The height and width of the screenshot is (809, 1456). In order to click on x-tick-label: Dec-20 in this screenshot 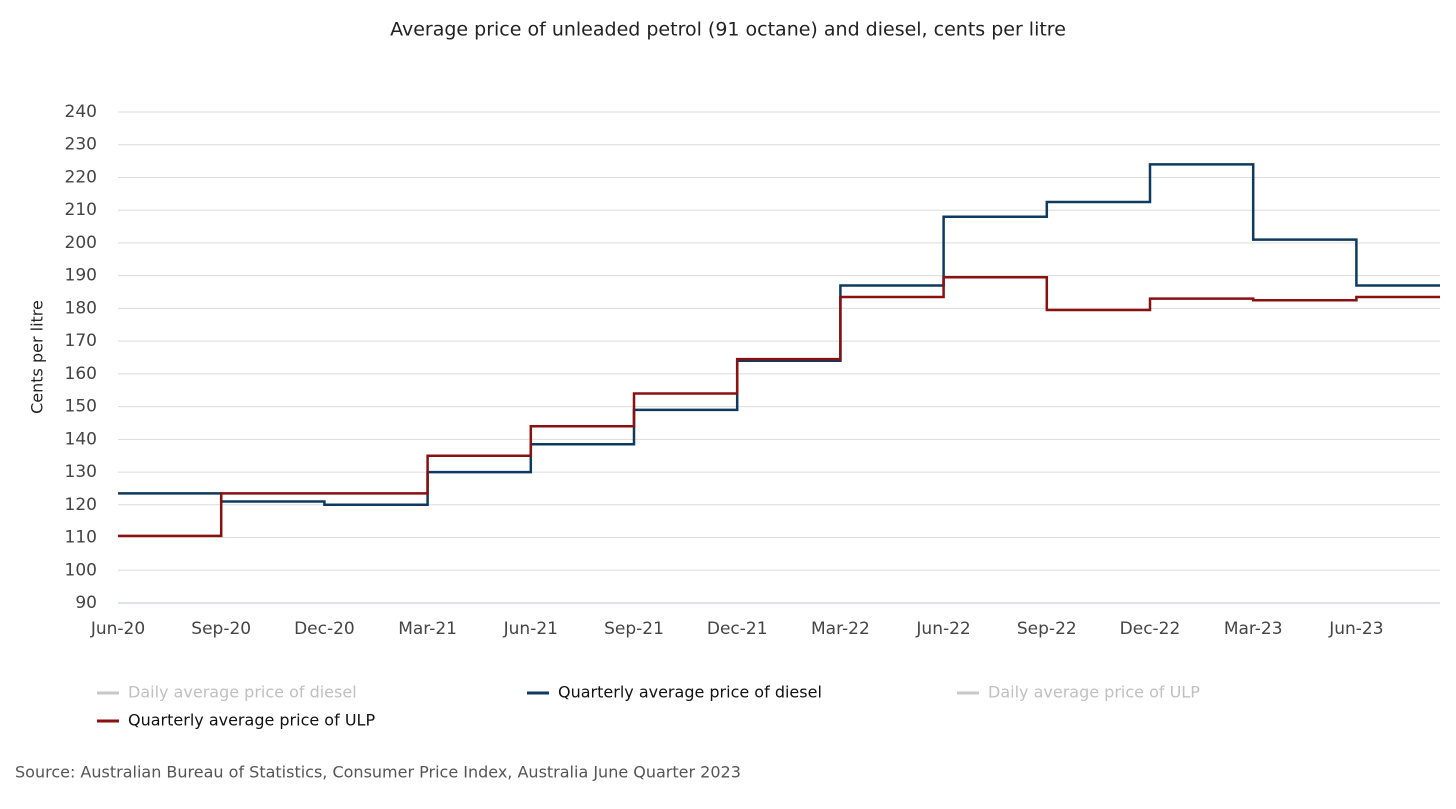, I will do `click(324, 629)`.